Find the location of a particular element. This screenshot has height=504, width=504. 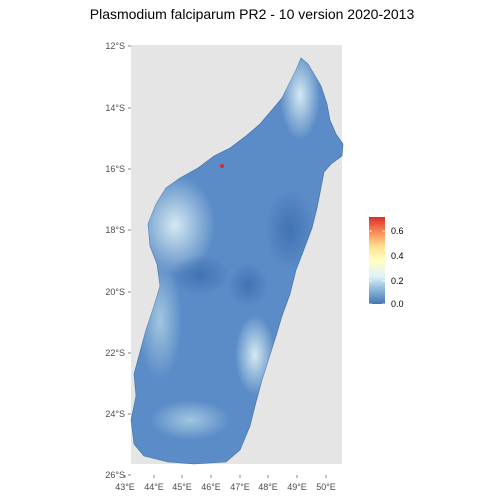

x-tick-label: 48°E is located at coordinates (268, 487).